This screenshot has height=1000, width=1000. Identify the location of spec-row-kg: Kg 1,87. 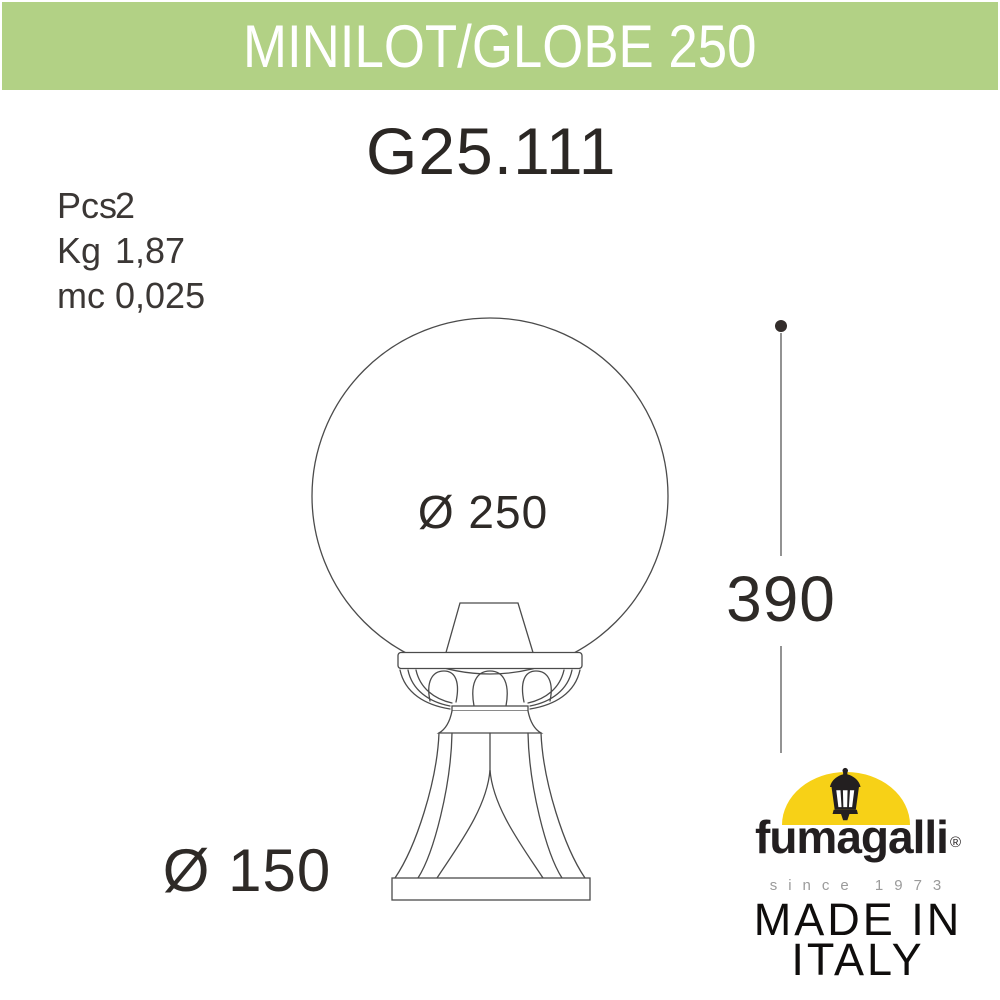
(131, 250).